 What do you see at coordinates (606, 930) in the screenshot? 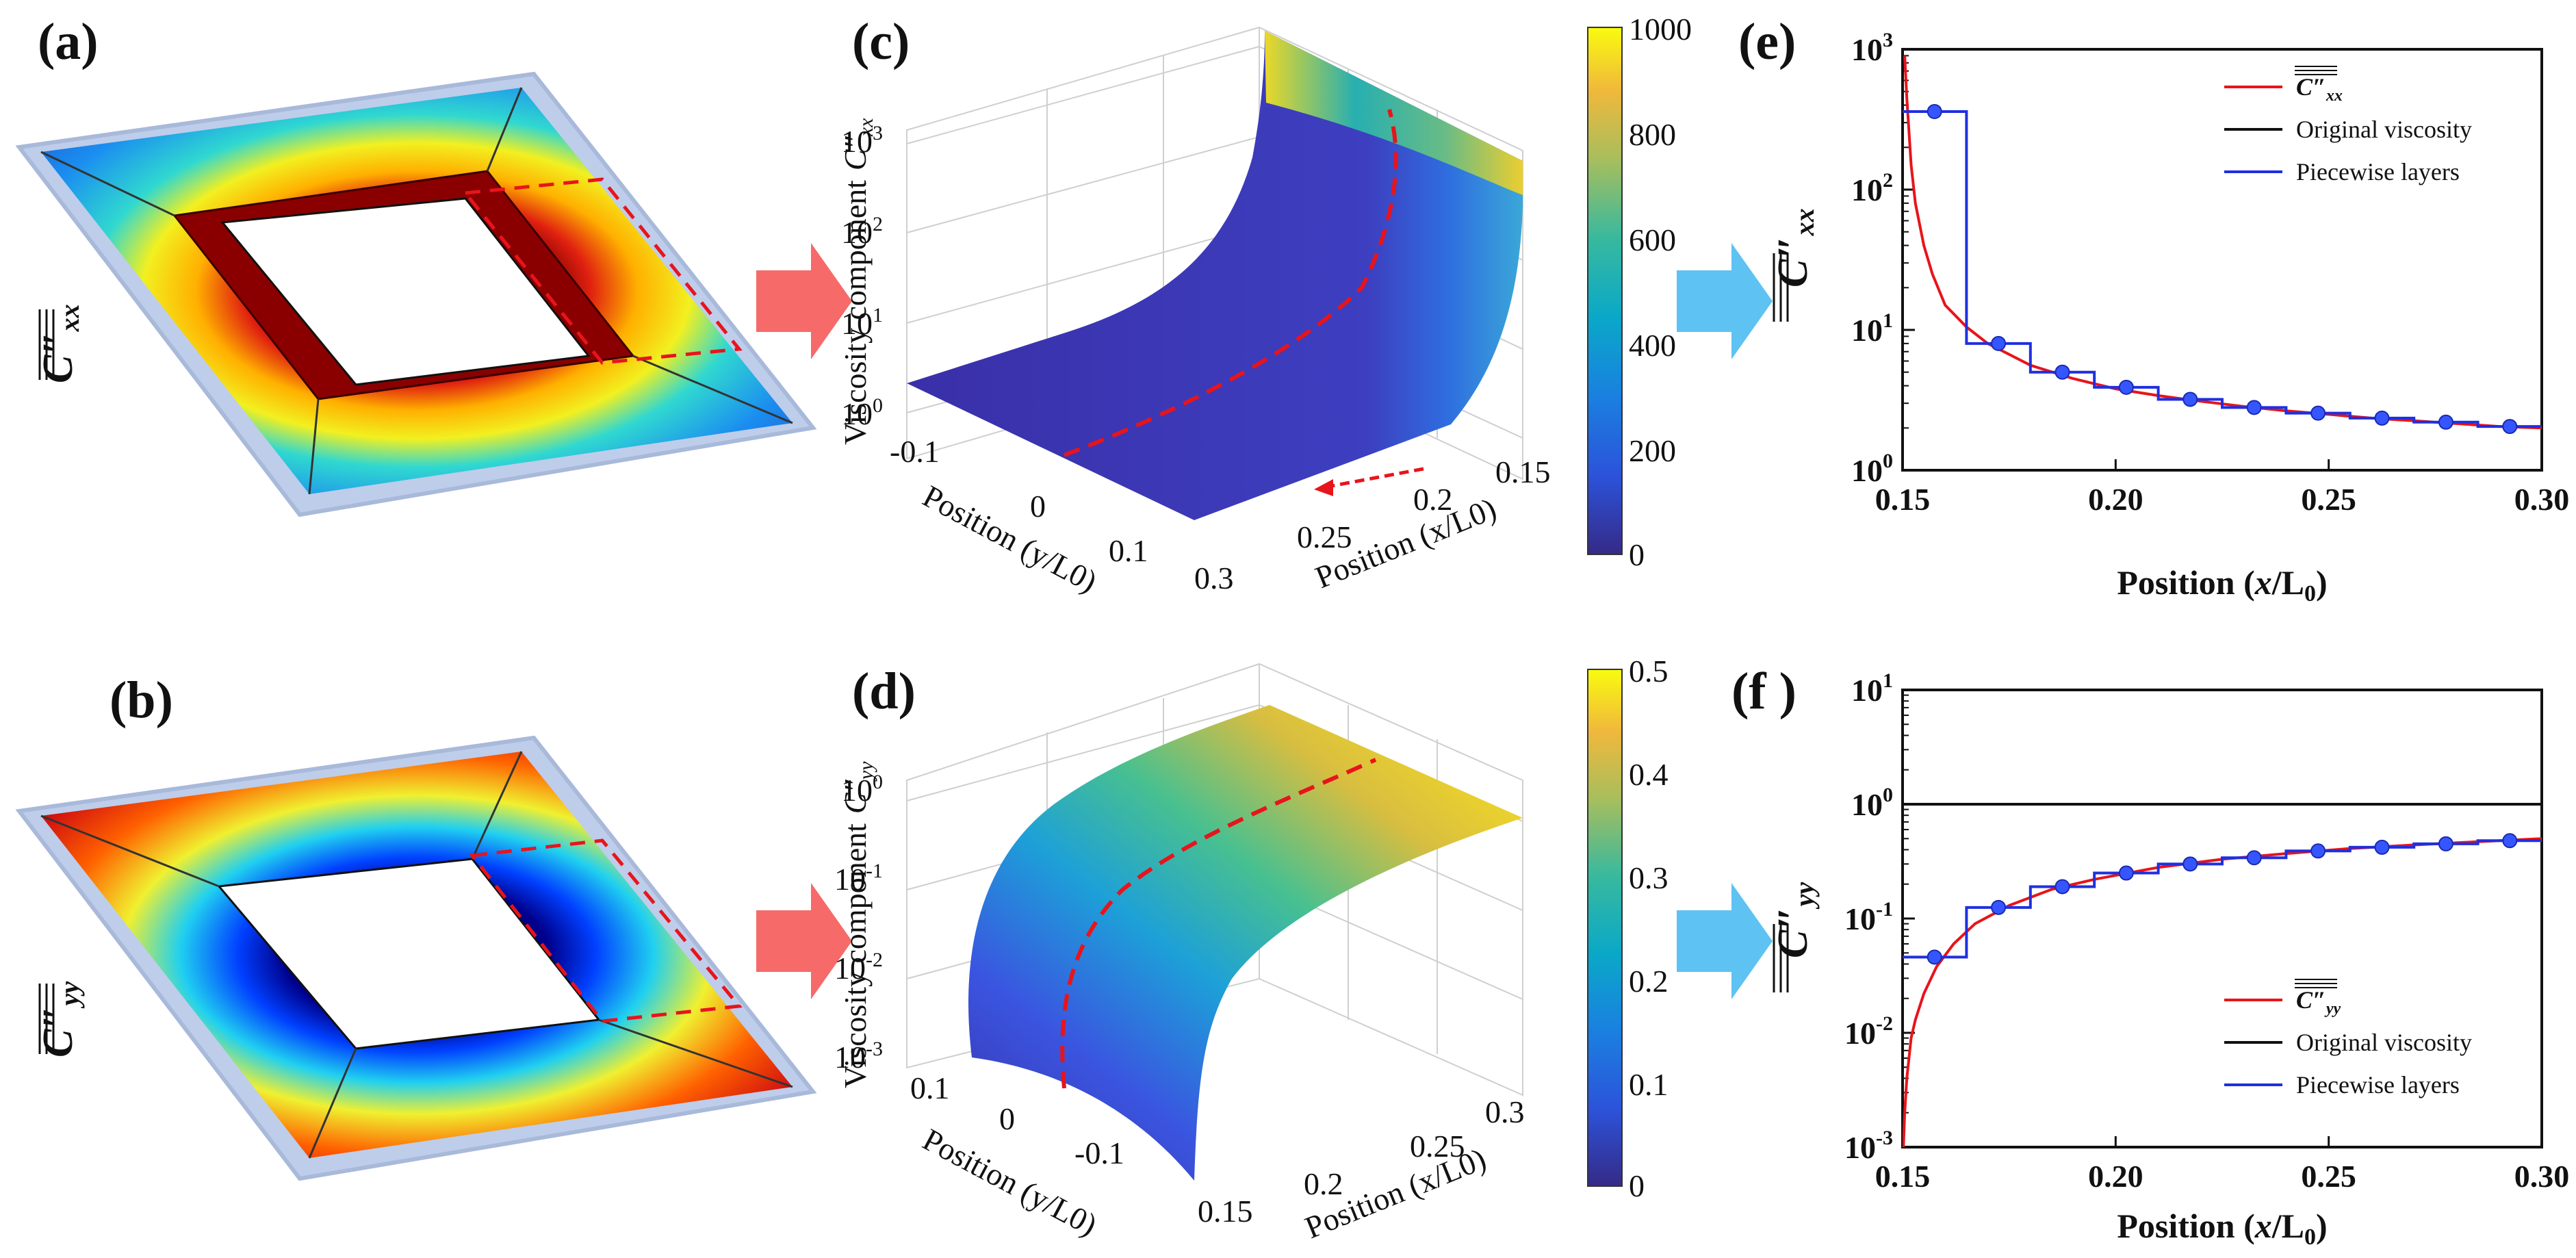
I see `plate-b-dashed-region` at bounding box center [606, 930].